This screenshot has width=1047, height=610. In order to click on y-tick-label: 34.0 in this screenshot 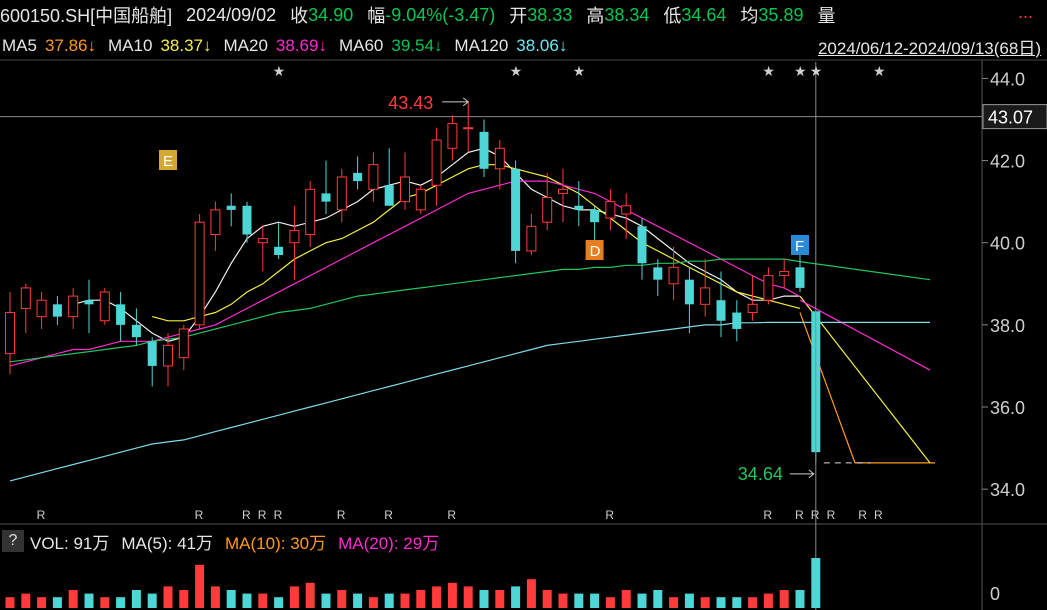, I will do `click(1007, 490)`.